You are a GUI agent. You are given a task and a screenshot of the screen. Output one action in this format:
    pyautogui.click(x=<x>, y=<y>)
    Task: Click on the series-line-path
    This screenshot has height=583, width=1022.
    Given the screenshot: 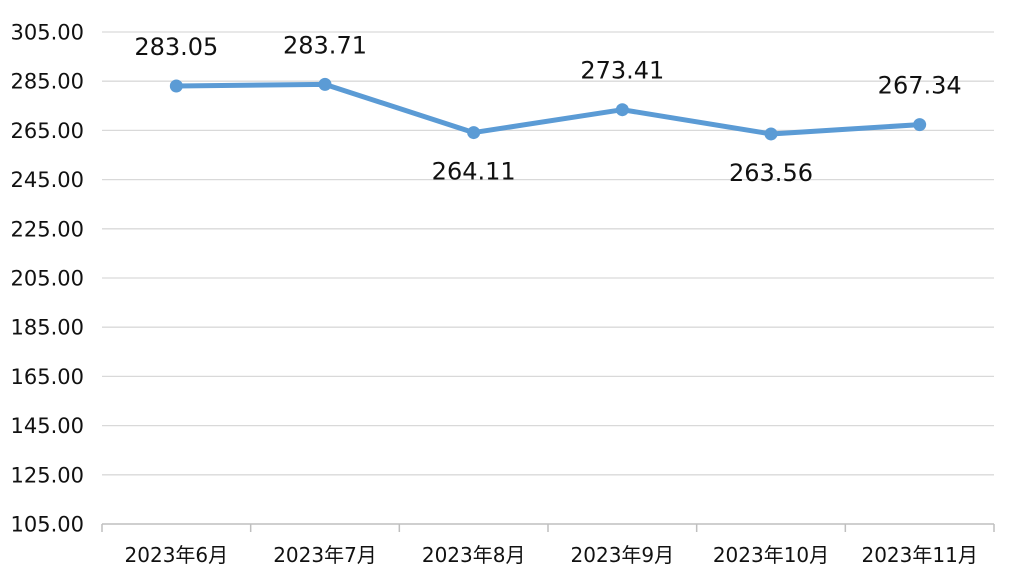 What is the action you would take?
    pyautogui.click(x=548, y=109)
    